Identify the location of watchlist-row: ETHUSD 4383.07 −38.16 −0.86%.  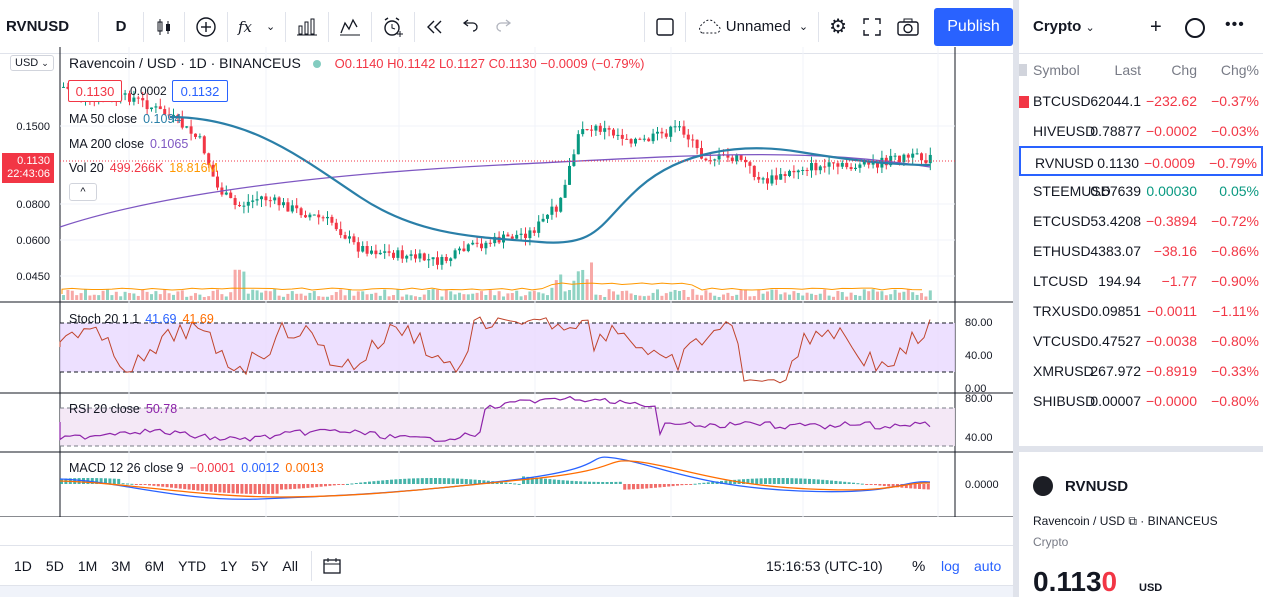
(1141, 251).